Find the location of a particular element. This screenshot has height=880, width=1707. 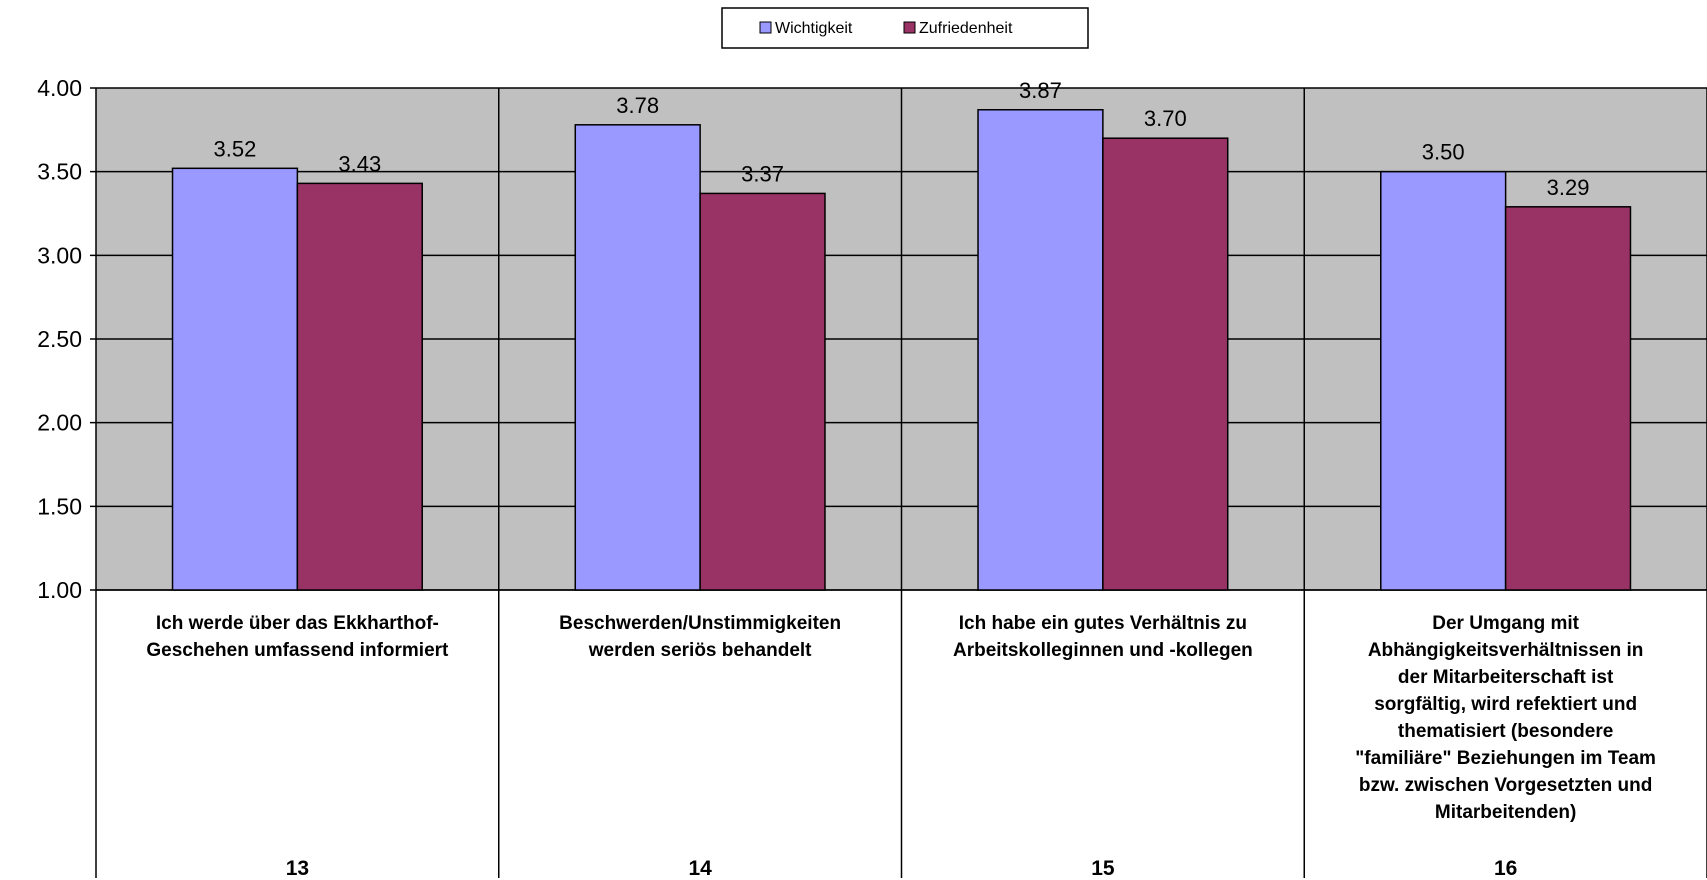

category-description-line: Geschehen umfassend informiert is located at coordinates (297, 650).